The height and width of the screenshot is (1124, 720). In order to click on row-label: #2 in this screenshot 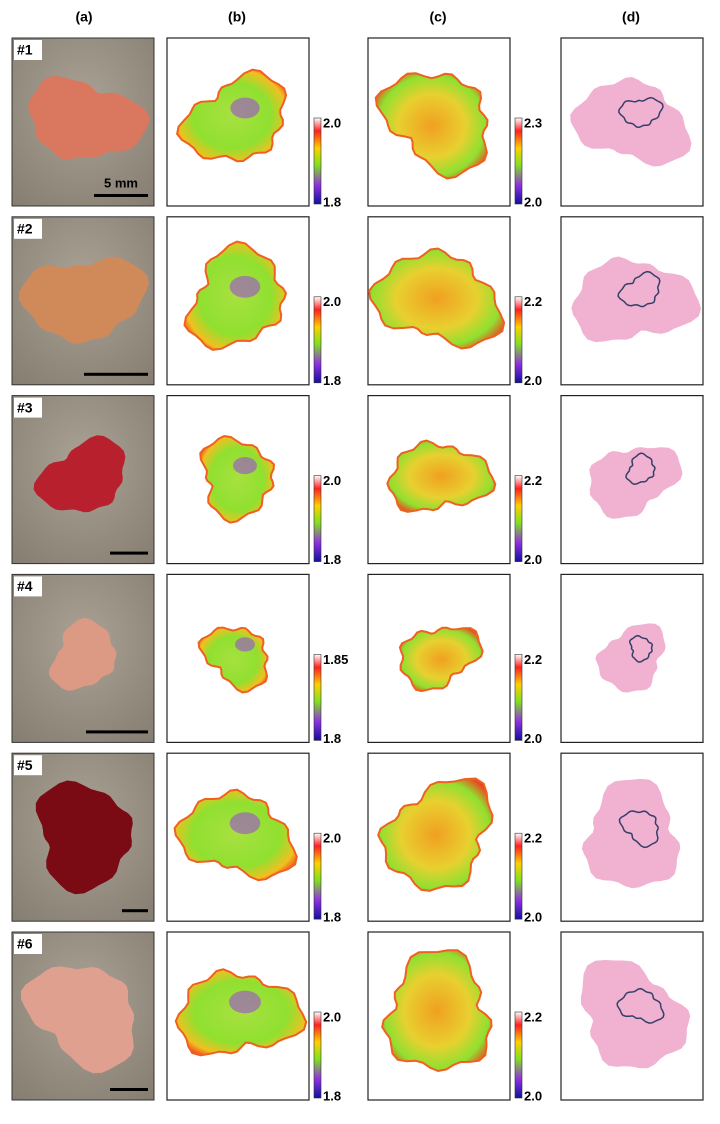, I will do `click(25, 229)`.